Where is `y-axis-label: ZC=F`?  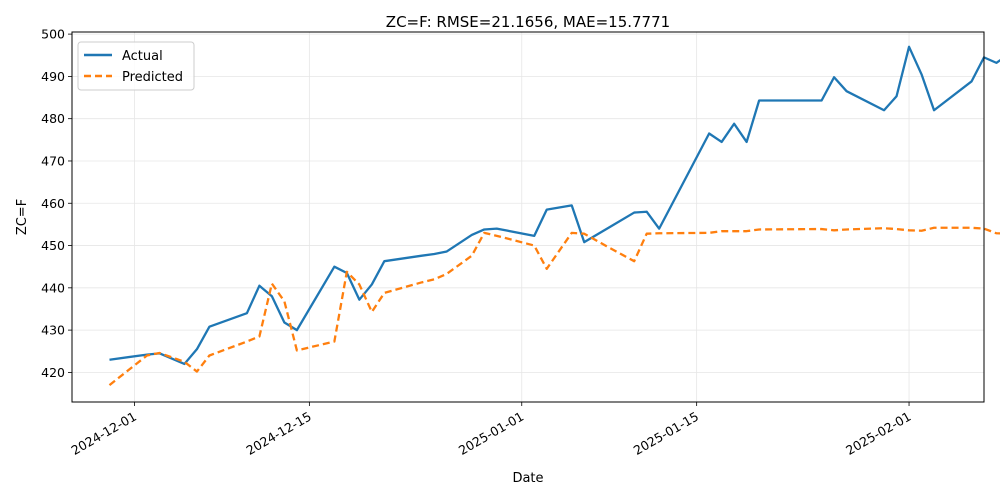 y-axis-label: ZC=F is located at coordinates (22, 217).